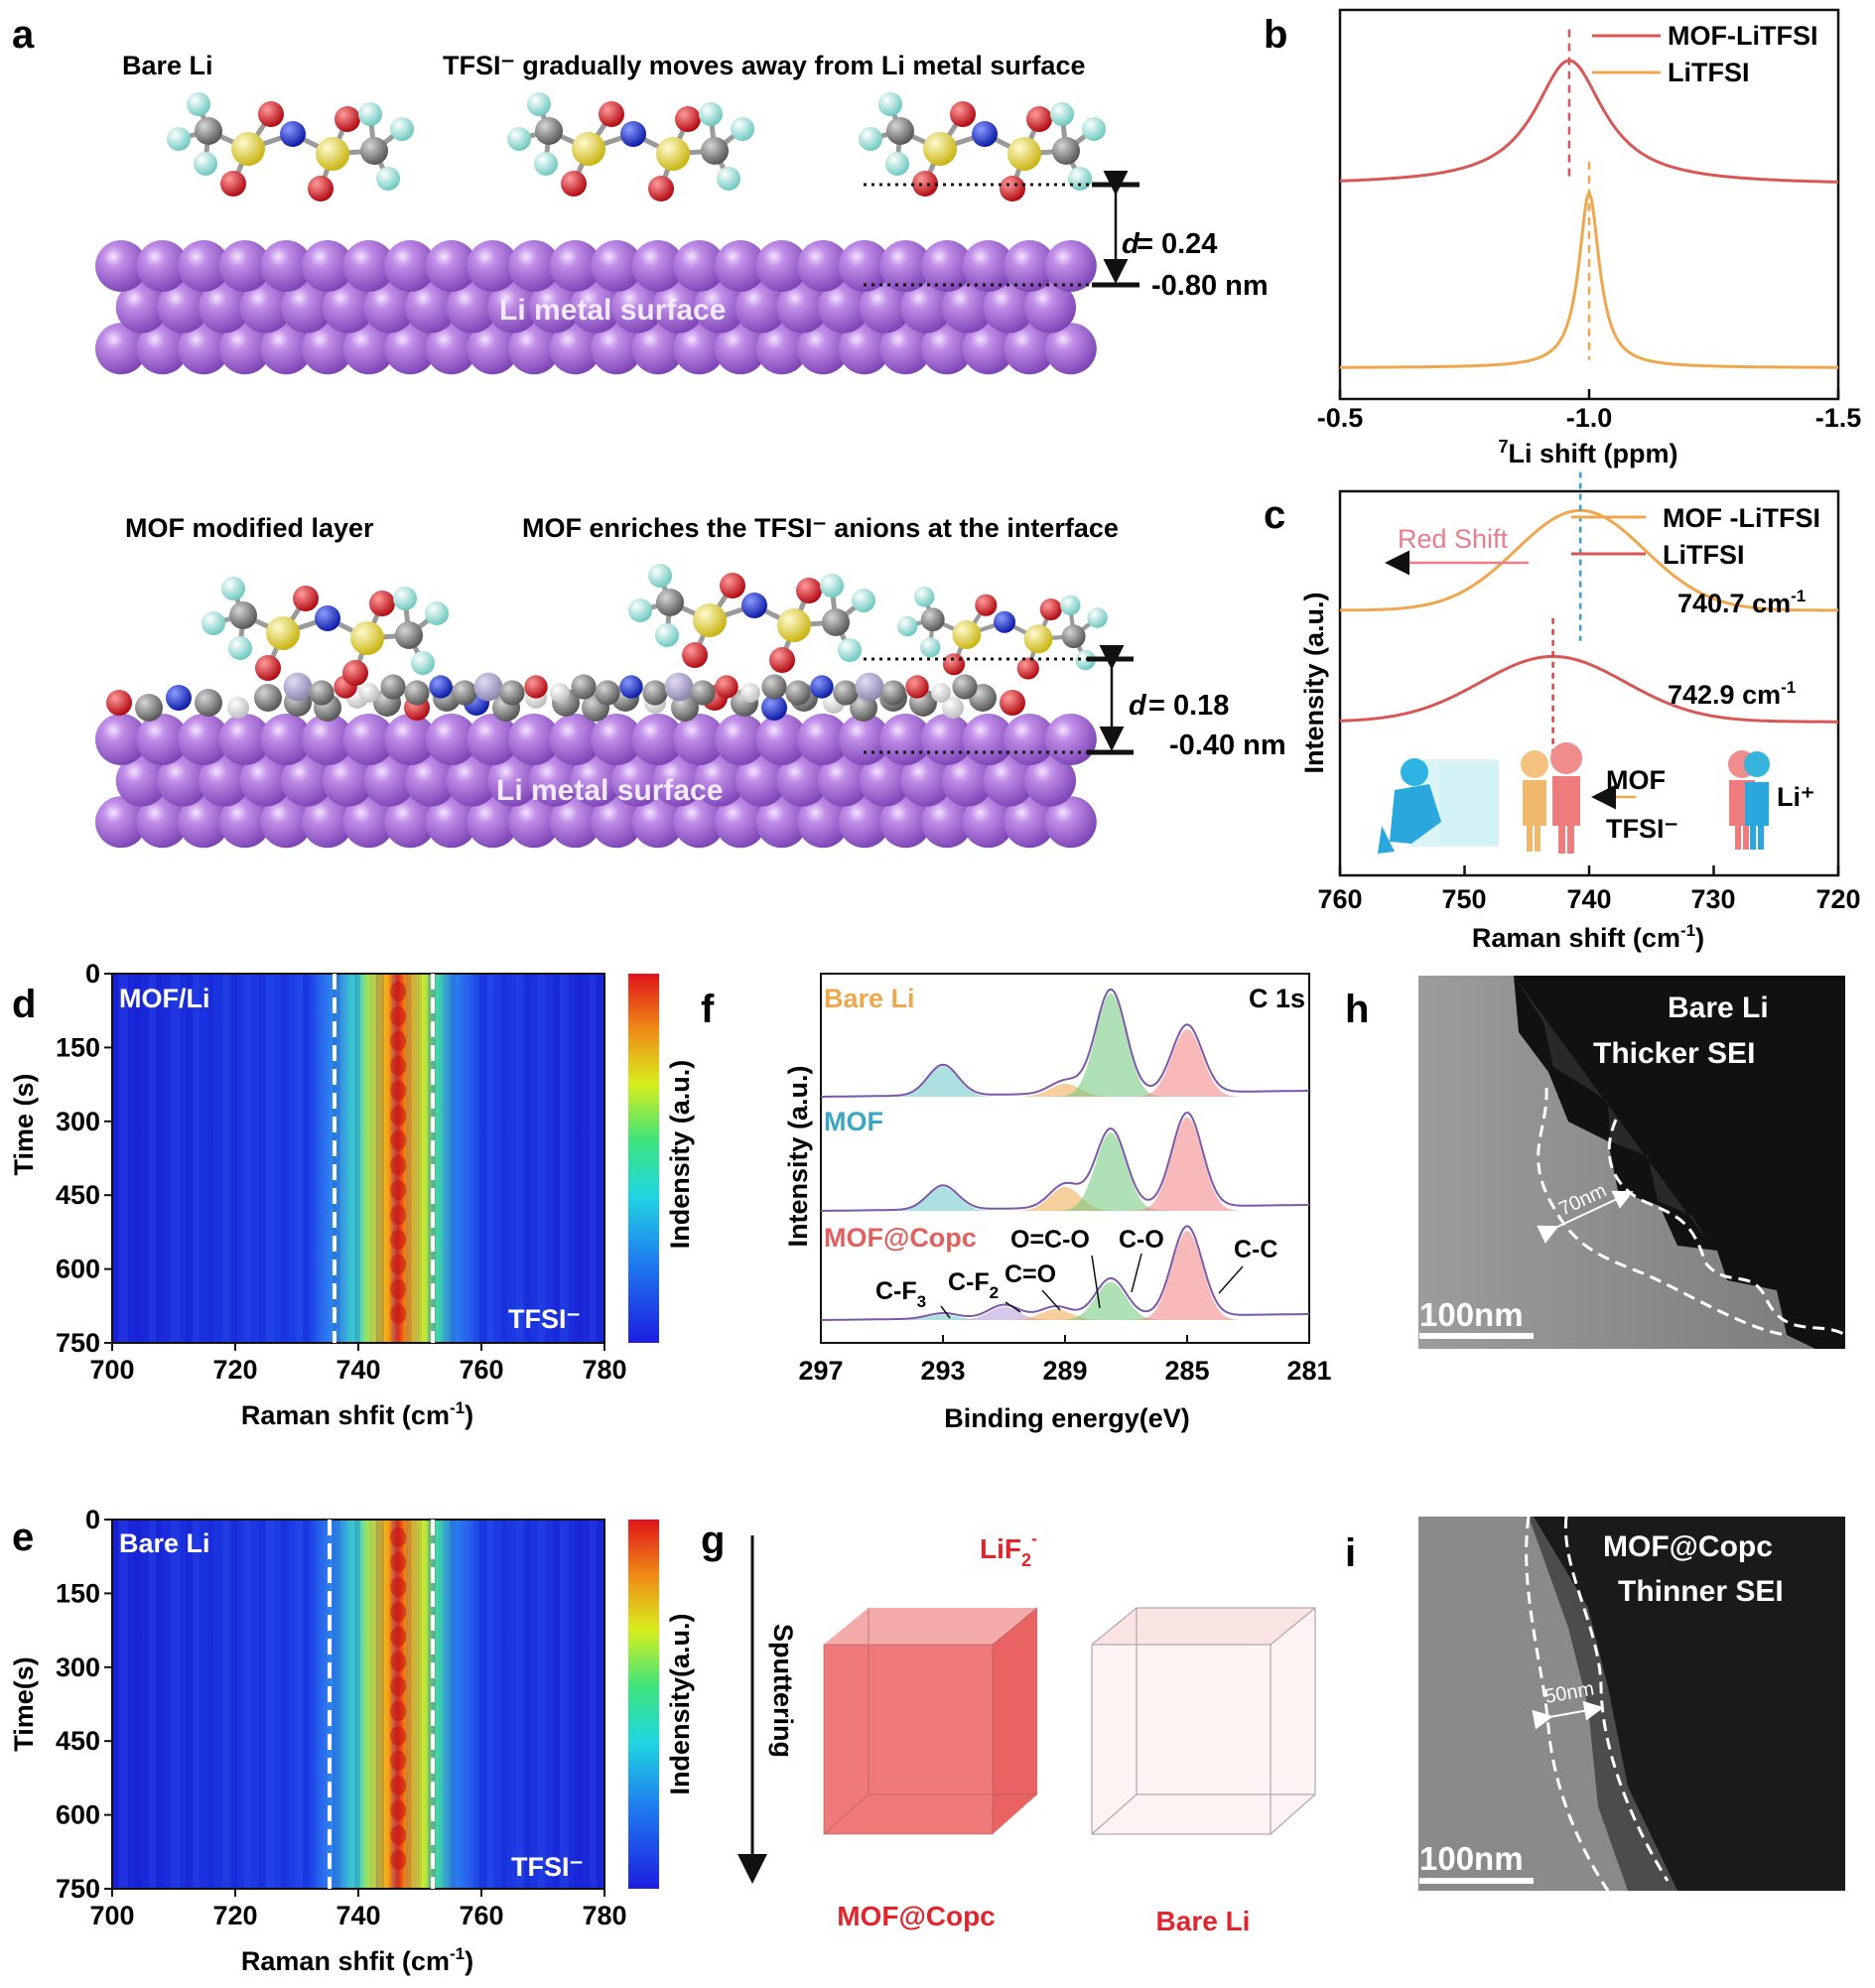  Describe the element at coordinates (1477, 1881) in the screenshot. I see `panel-i-scale-bar` at that location.